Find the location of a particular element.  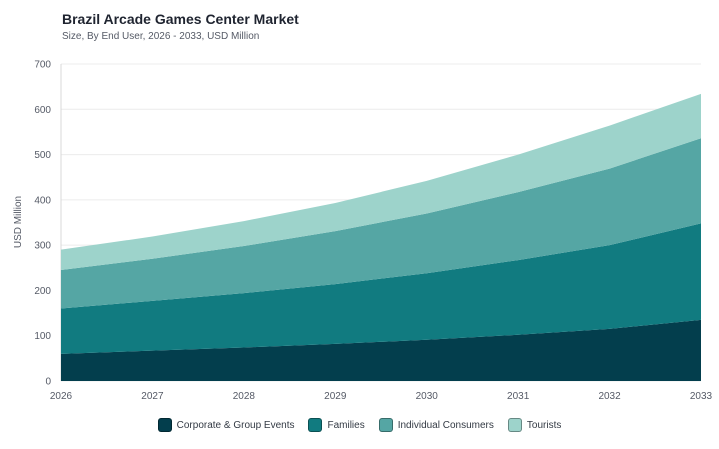

legend-item: Tourists is located at coordinates (534, 425).